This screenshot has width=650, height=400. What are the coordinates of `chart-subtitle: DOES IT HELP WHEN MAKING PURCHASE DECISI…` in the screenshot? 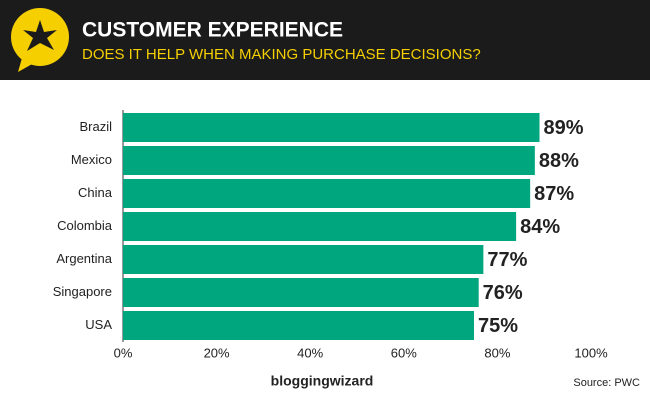 It's located at (281, 54).